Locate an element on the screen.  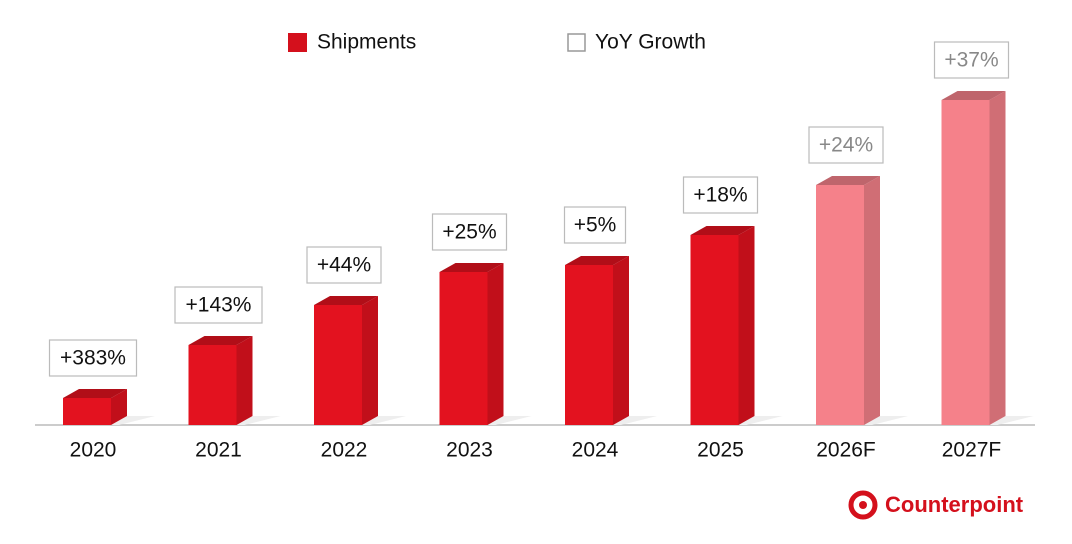
growth-label: +5% is located at coordinates (595, 225).